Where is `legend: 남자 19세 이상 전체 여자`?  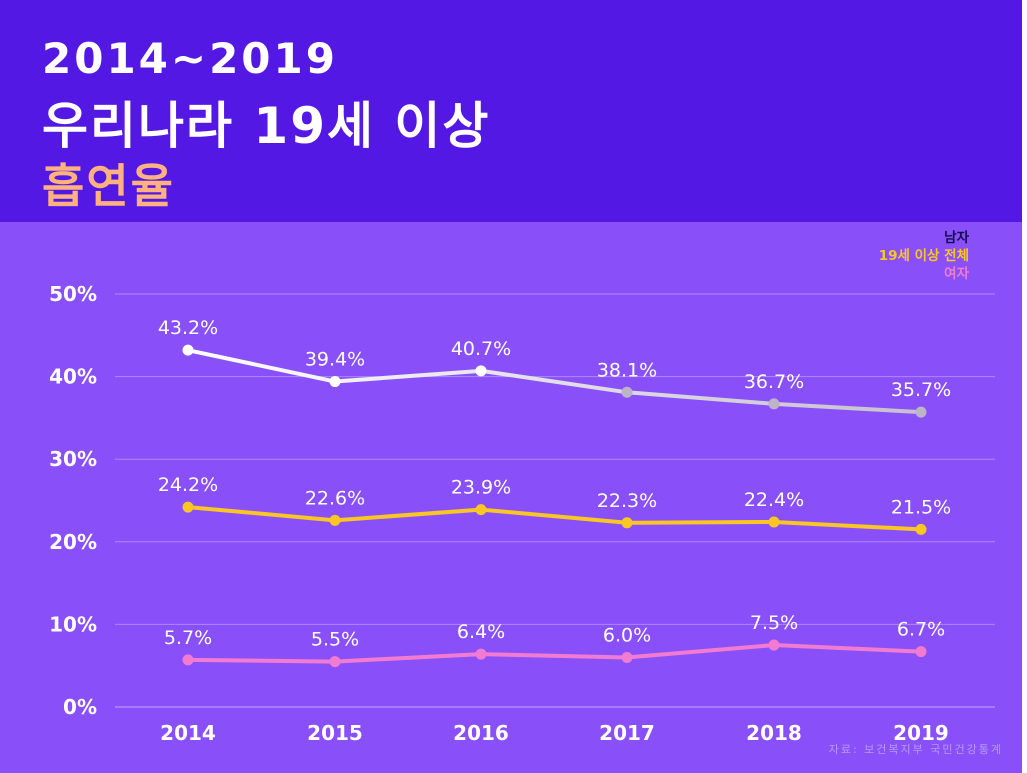 legend: 남자 19세 이상 전체 여자 is located at coordinates (924, 256).